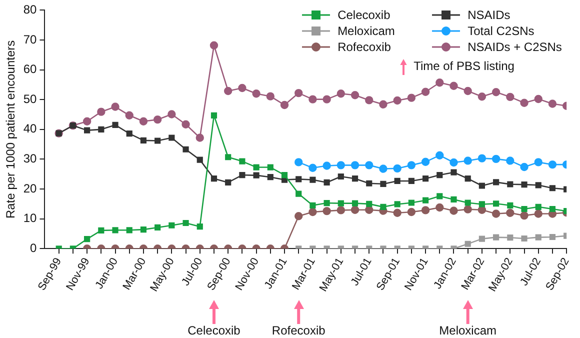 The width and height of the screenshot is (580, 338). What do you see at coordinates (30, 188) in the screenshot?
I see `y-tick-label: 20` at bounding box center [30, 188].